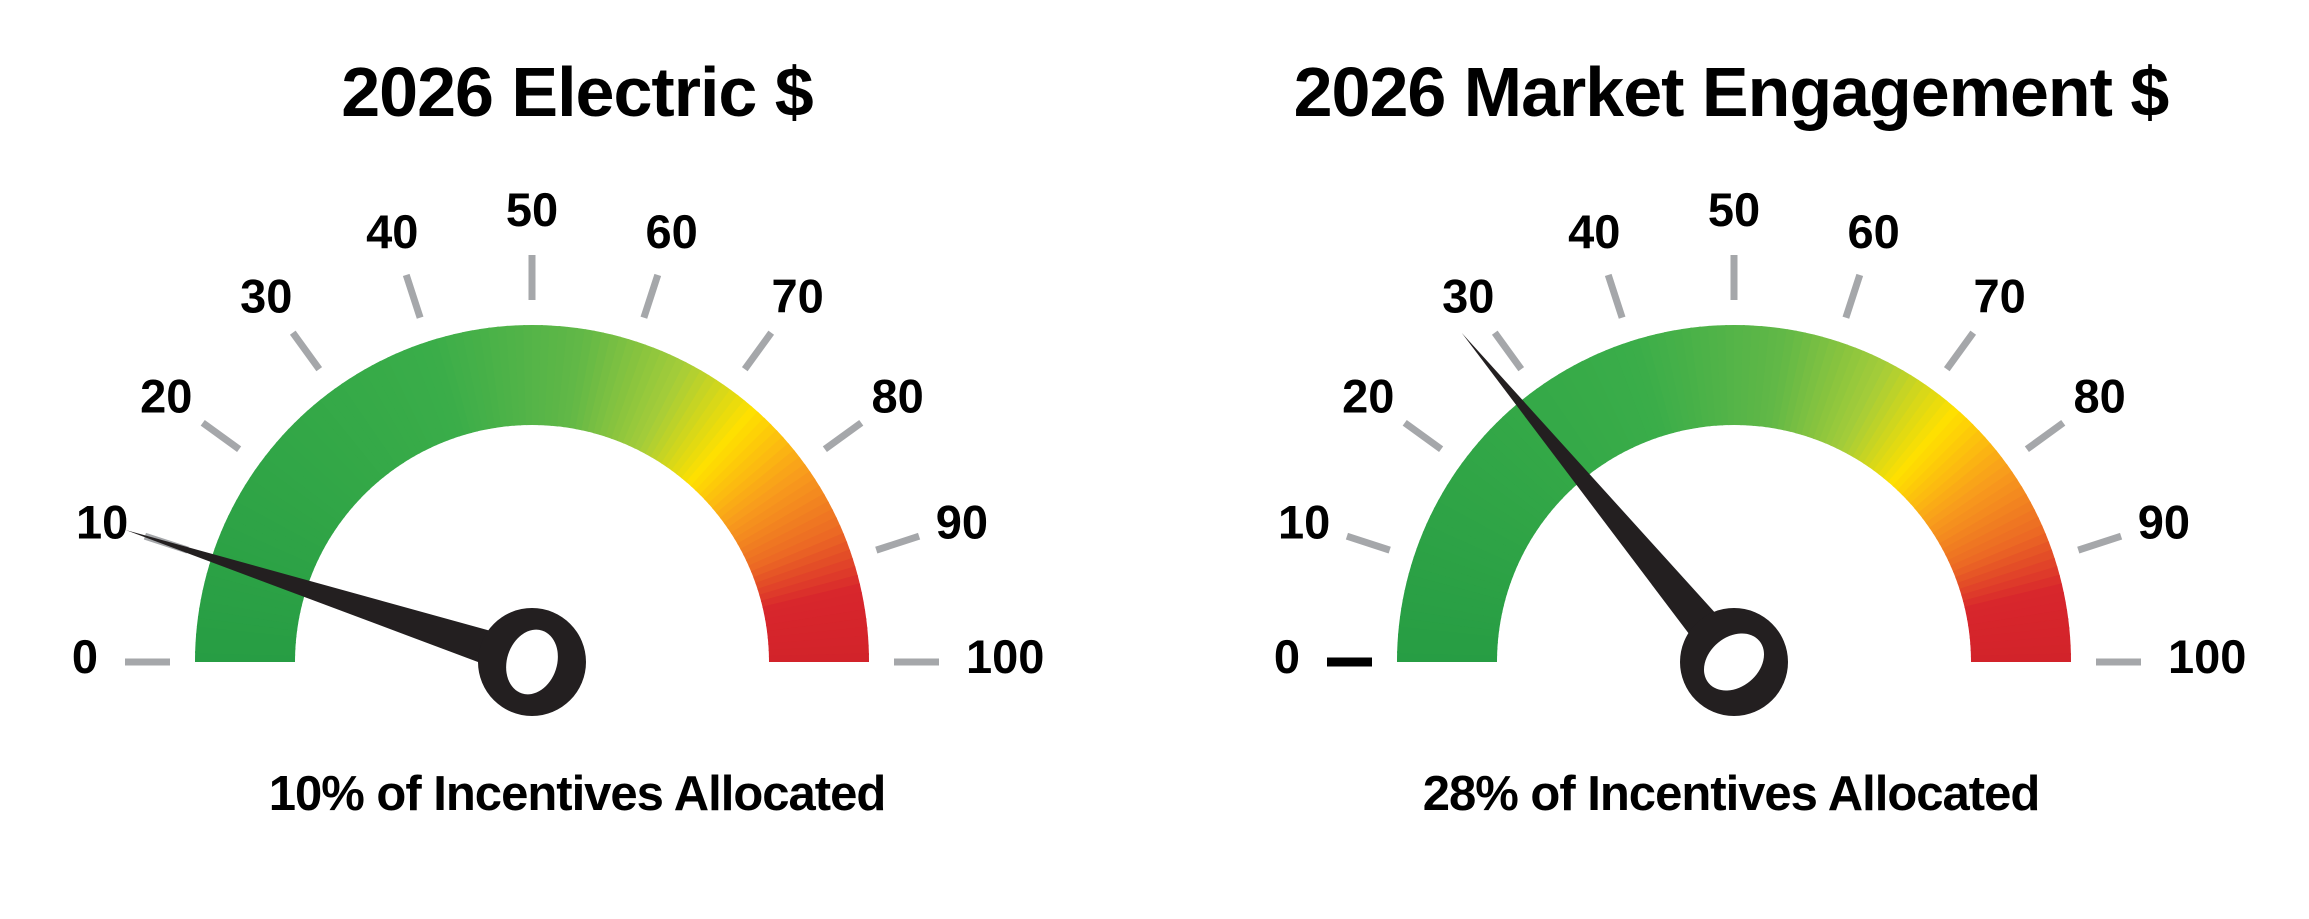 This screenshot has width=2309, height=919. I want to click on gauge-tick-label: 10, so click(102, 521).